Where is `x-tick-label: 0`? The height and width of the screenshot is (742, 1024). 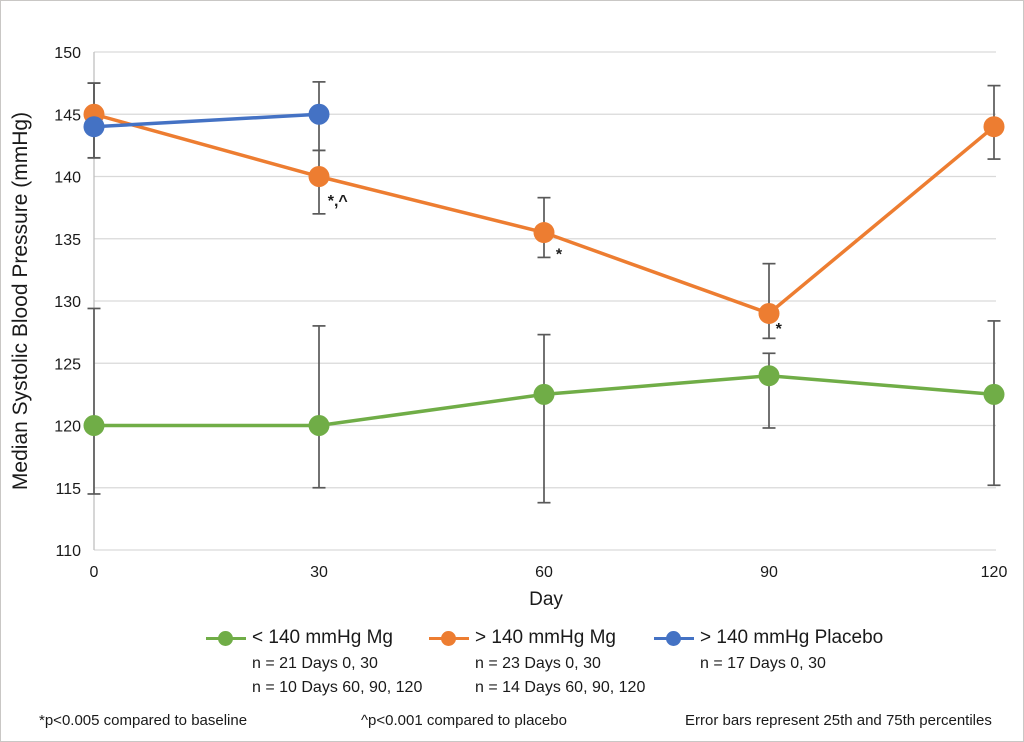 x-tick-label: 0 is located at coordinates (94, 572).